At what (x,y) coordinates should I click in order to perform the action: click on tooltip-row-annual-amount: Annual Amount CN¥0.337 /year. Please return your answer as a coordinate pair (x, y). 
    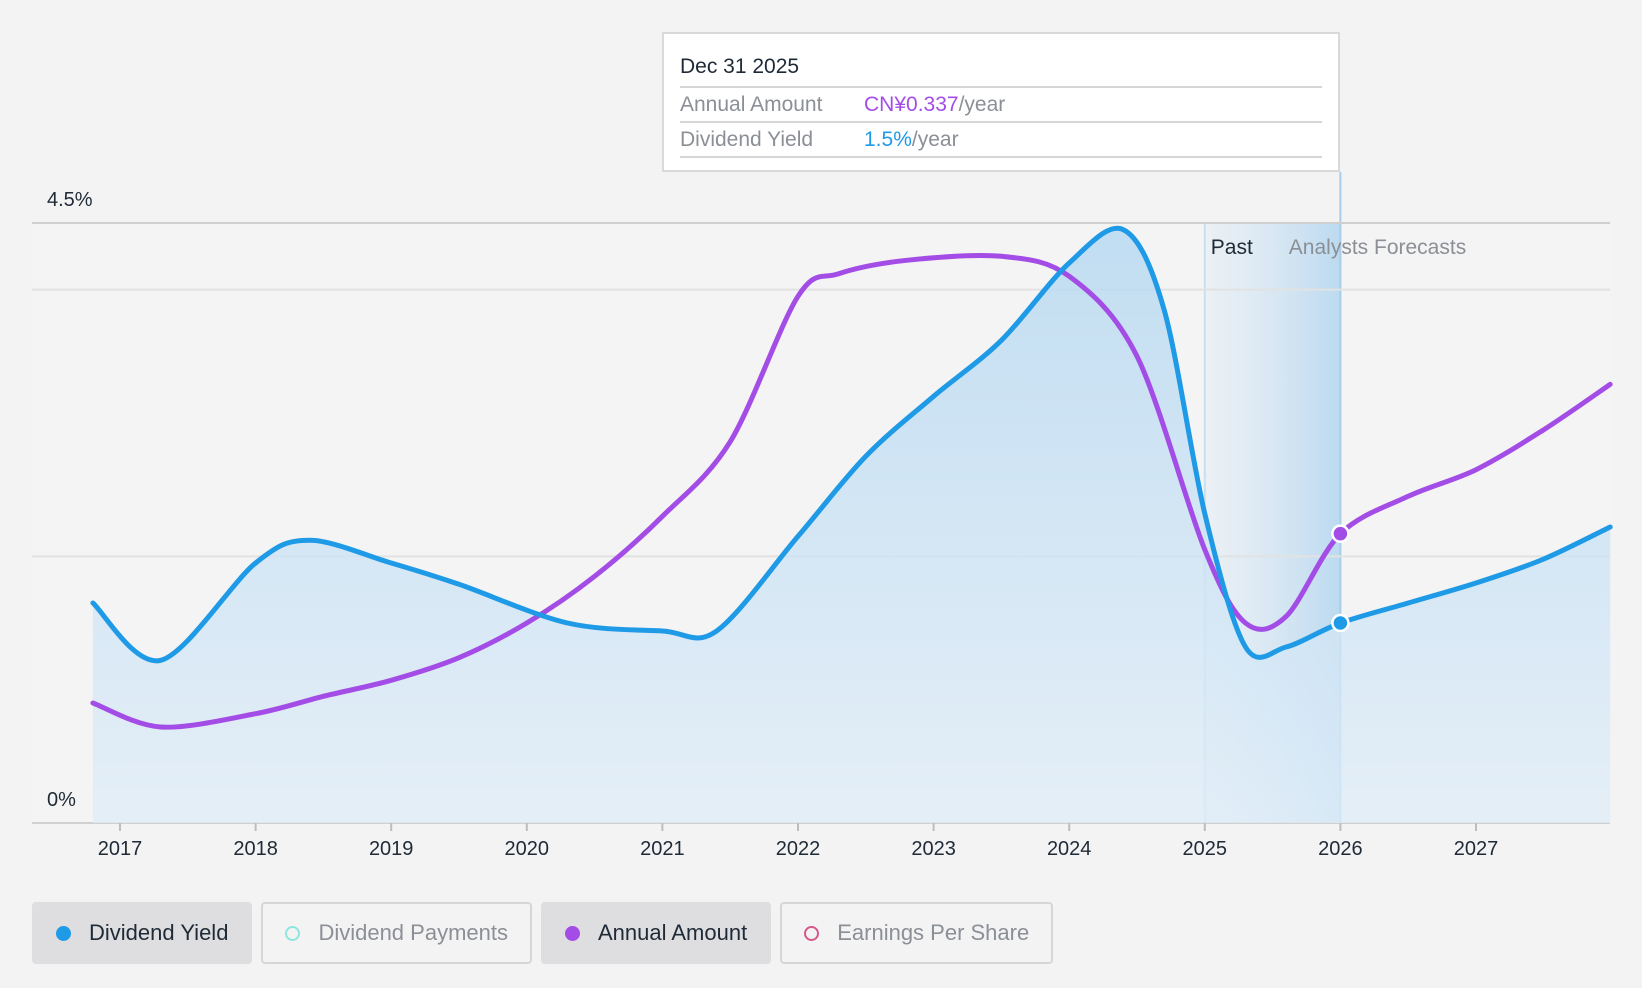
    Looking at the image, I should click on (1001, 105).